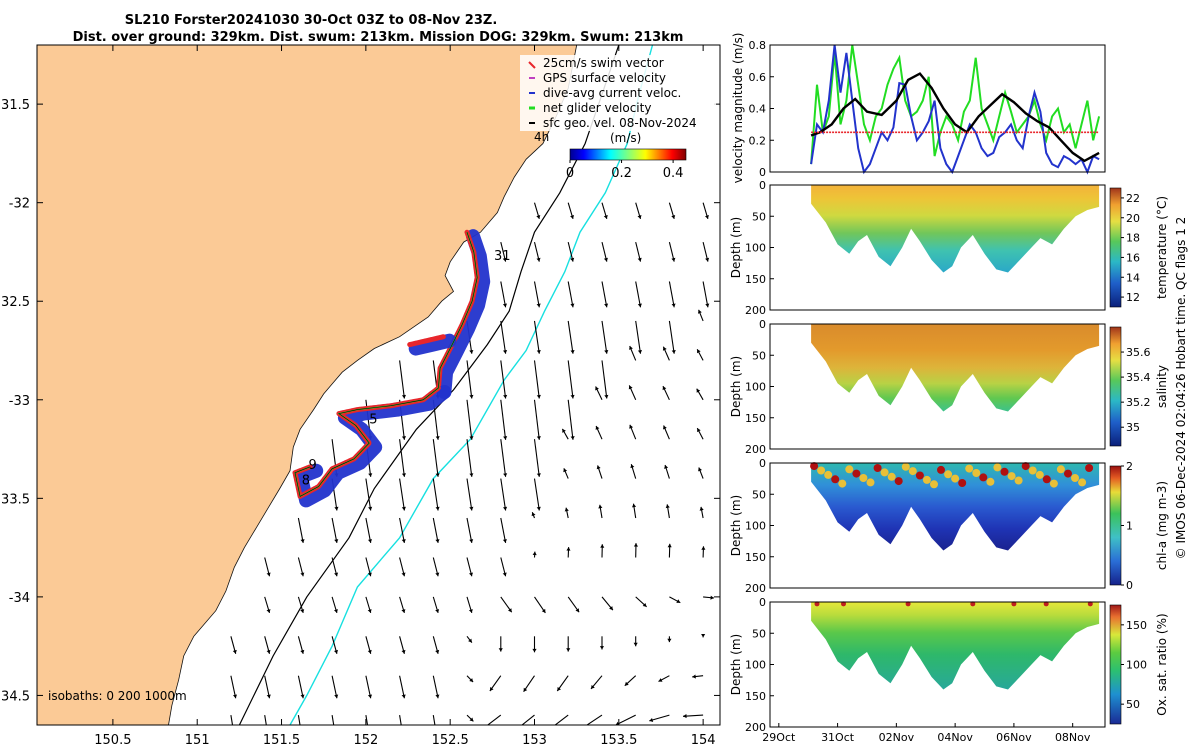 The width and height of the screenshot is (1200, 750). I want to click on time-tick-label: 29Oct, so click(779, 737).